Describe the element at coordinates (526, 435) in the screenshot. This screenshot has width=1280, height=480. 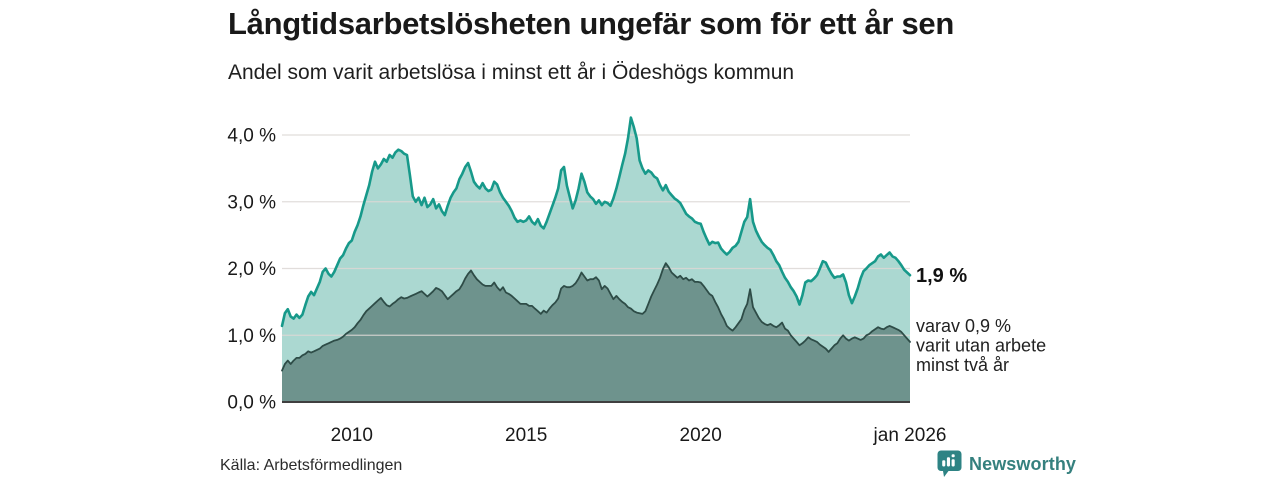
I see `x-tick-label-1: 2015` at that location.